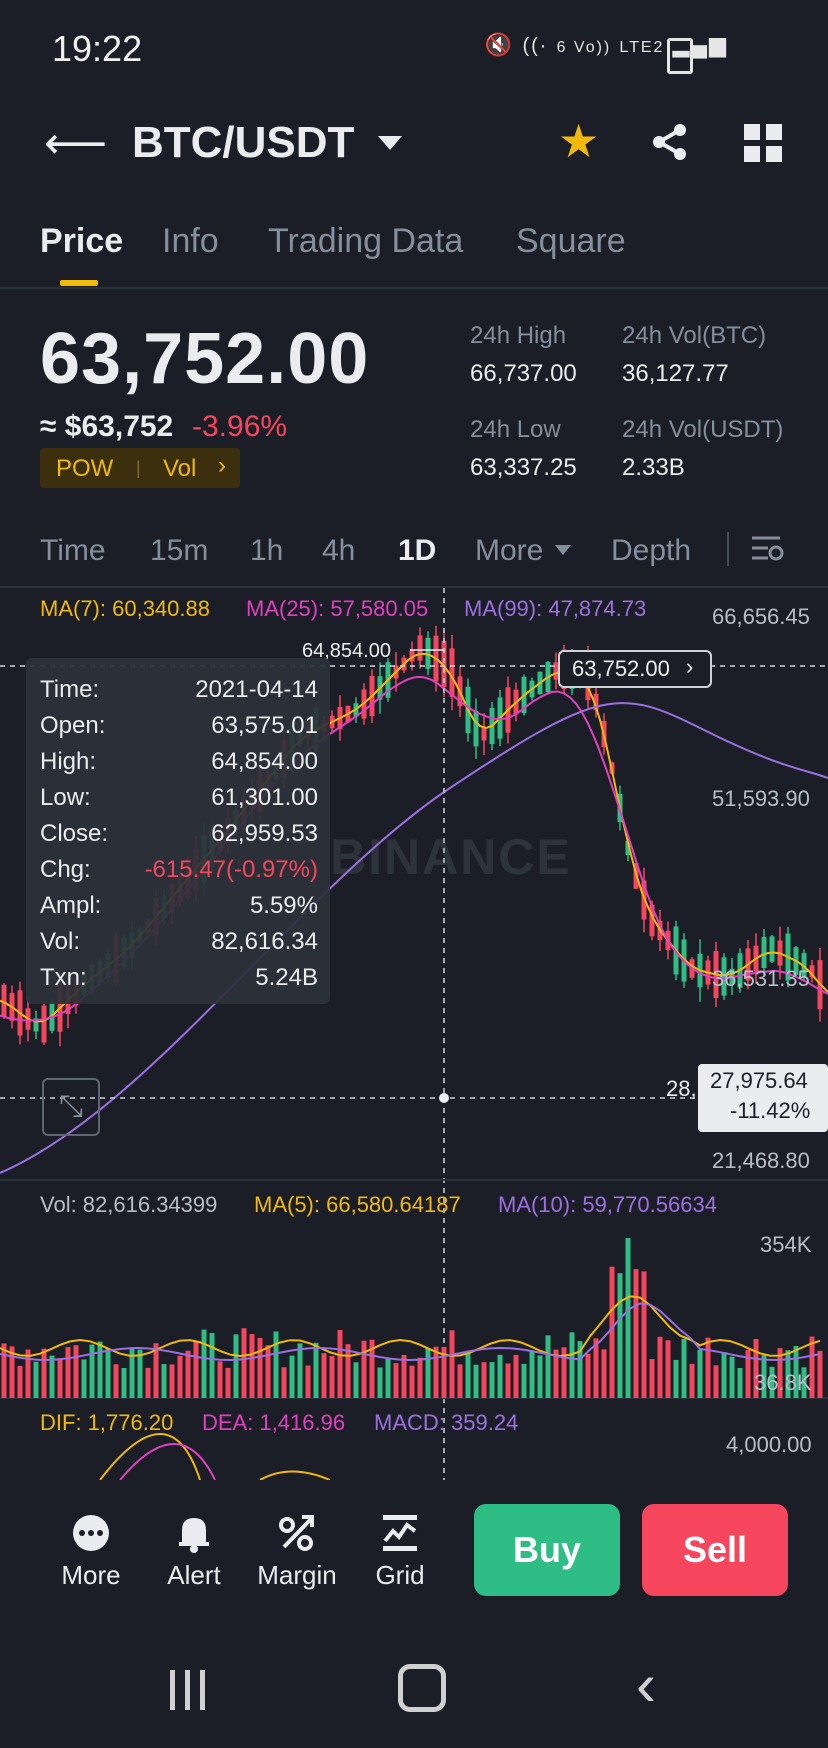 The height and width of the screenshot is (1748, 828). What do you see at coordinates (140, 468) in the screenshot?
I see `tags-box` at bounding box center [140, 468].